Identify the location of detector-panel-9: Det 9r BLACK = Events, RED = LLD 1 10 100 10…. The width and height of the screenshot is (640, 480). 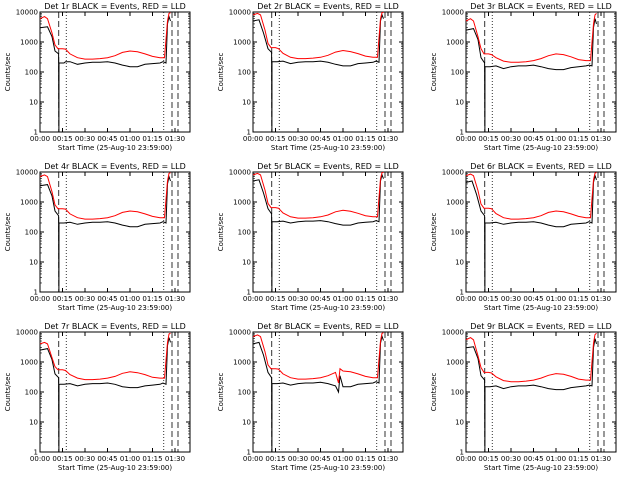
(523, 397).